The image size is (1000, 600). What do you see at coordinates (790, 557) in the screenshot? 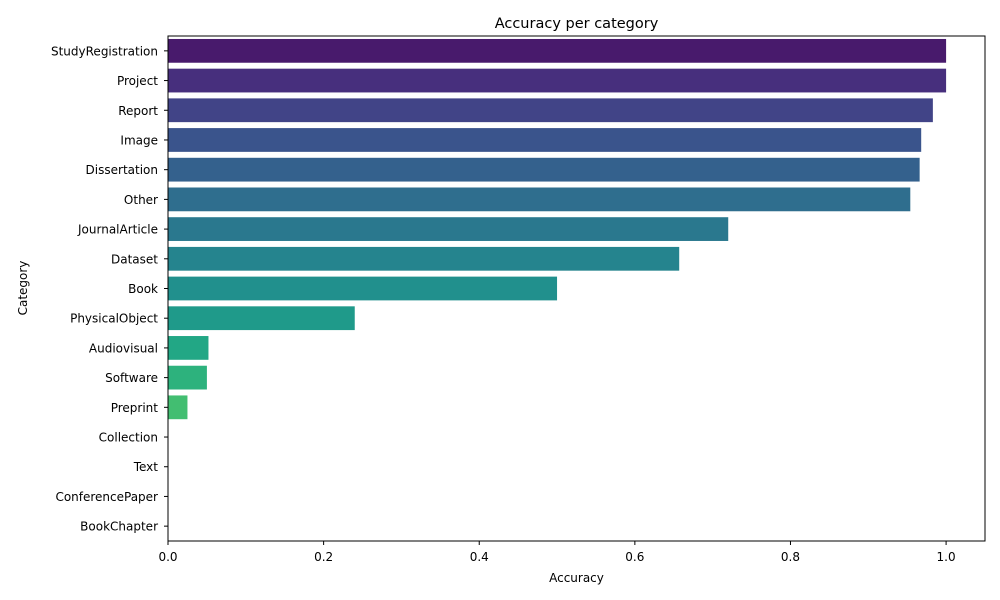
I see `x-tick-label: 0.8` at bounding box center [790, 557].